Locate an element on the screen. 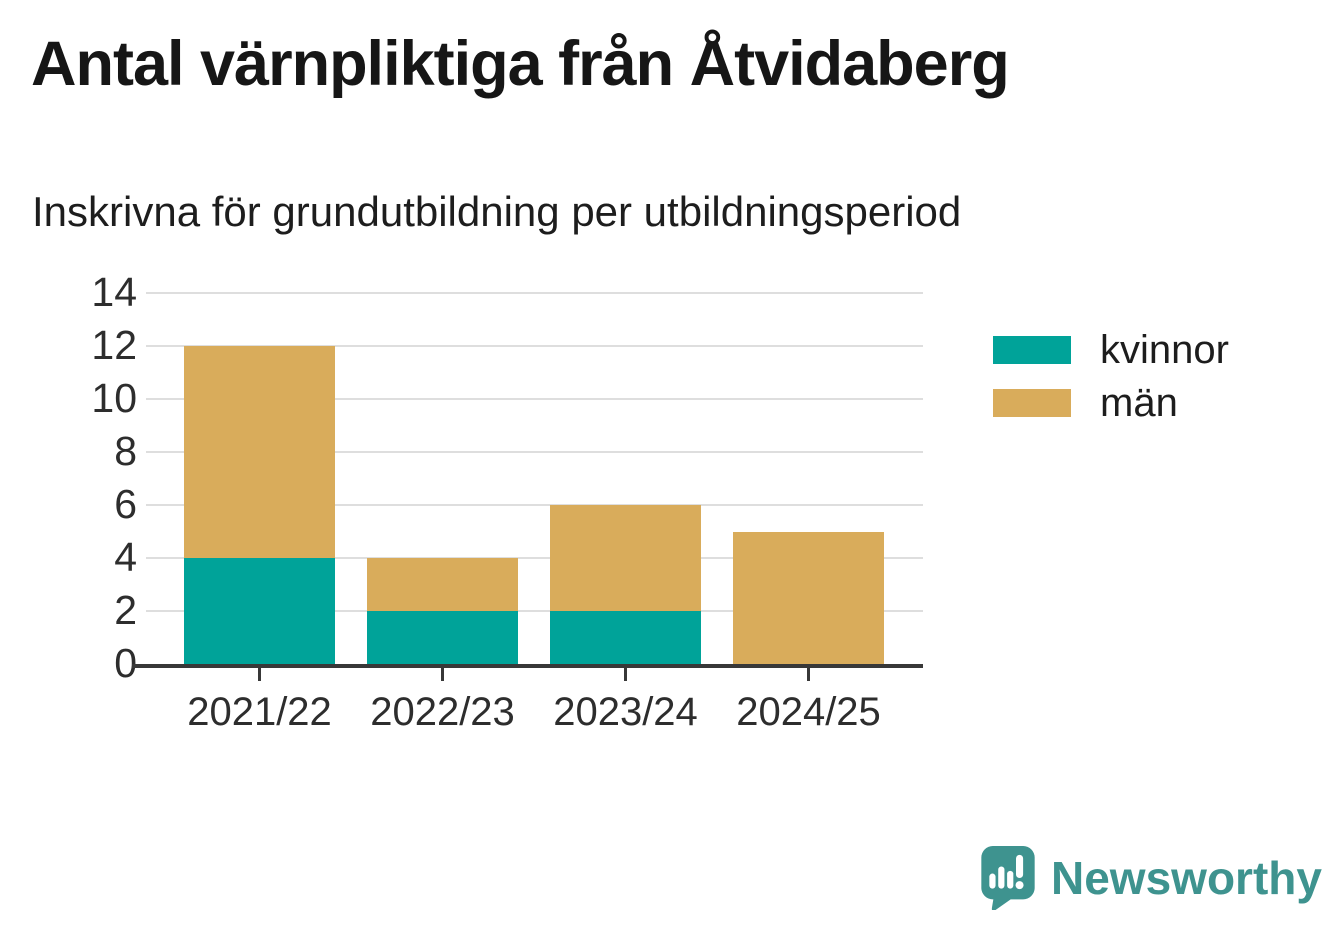 This screenshot has height=939, width=1322. newsworthy-logo-icon is located at coordinates (1008, 878).